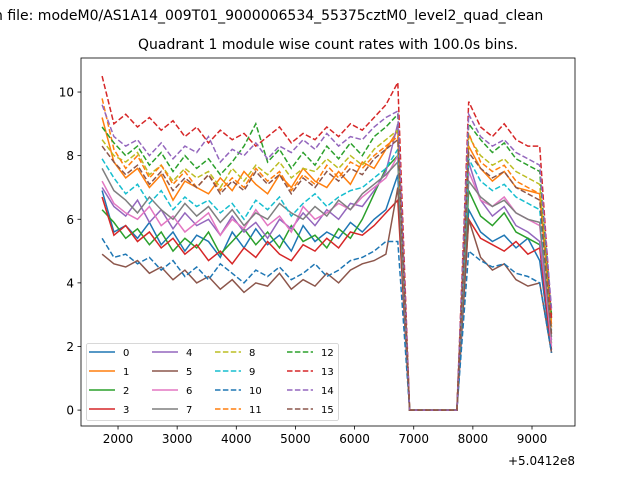 The width and height of the screenshot is (640, 480). Describe the element at coordinates (252, 353) in the screenshot. I see `legend-label-8: 8` at that location.